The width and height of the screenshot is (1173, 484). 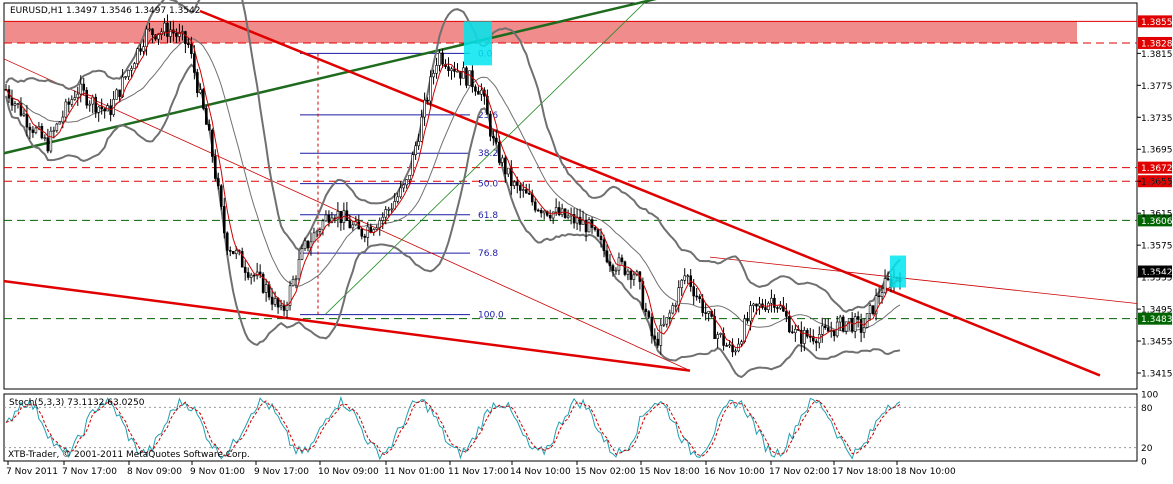 What do you see at coordinates (1157, 247) in the screenshot?
I see `price-tick-label: 1.3575` at bounding box center [1157, 247].